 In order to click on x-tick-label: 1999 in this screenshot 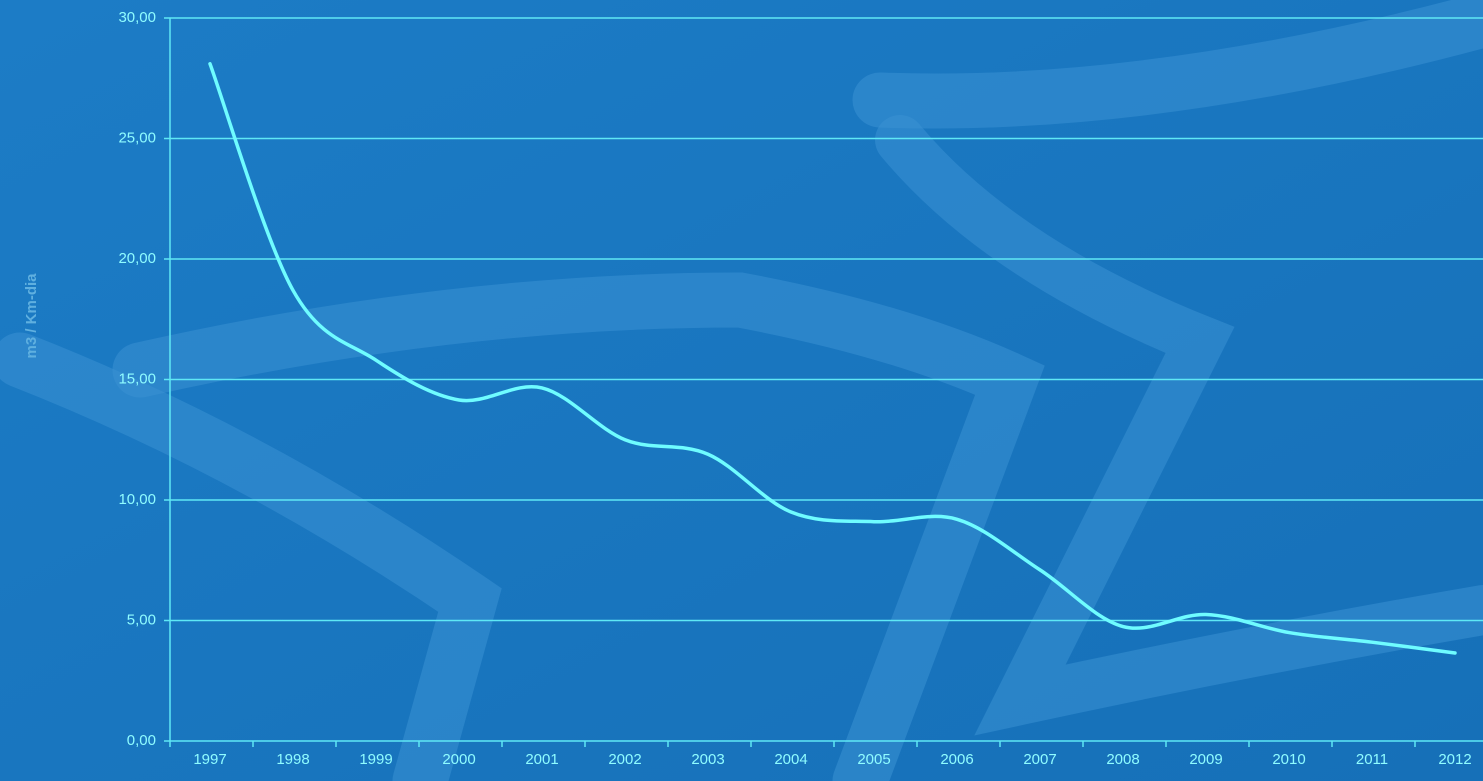, I will do `click(375, 759)`.